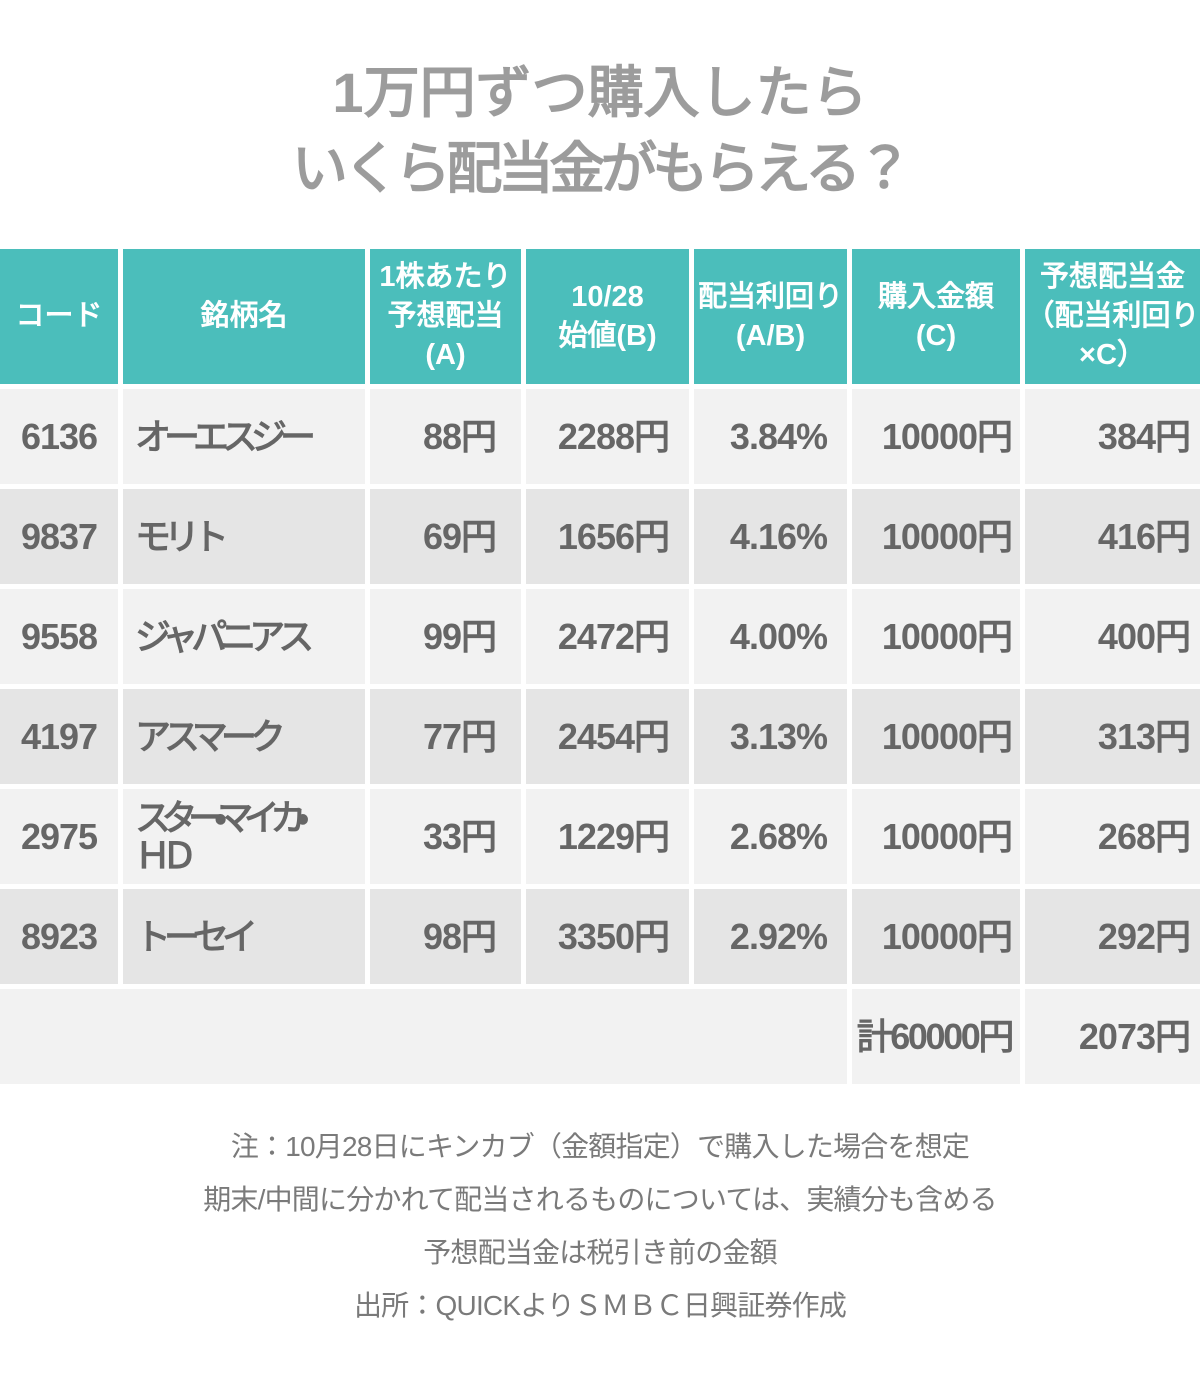 The image size is (1200, 1388). I want to click on column-header-line: (A), so click(445, 355).